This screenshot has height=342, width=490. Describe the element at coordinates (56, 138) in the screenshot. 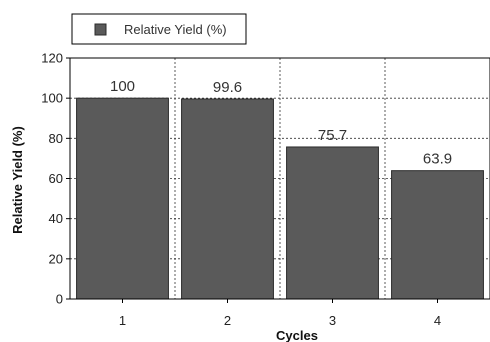

I see `y-tick-label: 80` at that location.